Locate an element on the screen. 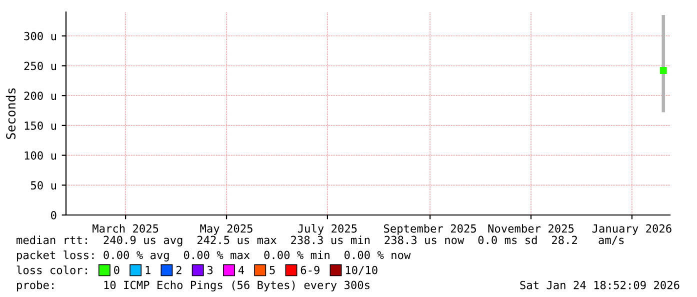 The height and width of the screenshot is (297, 697). text: Sat Jan 24 18:52:09 2026 is located at coordinates (600, 285).